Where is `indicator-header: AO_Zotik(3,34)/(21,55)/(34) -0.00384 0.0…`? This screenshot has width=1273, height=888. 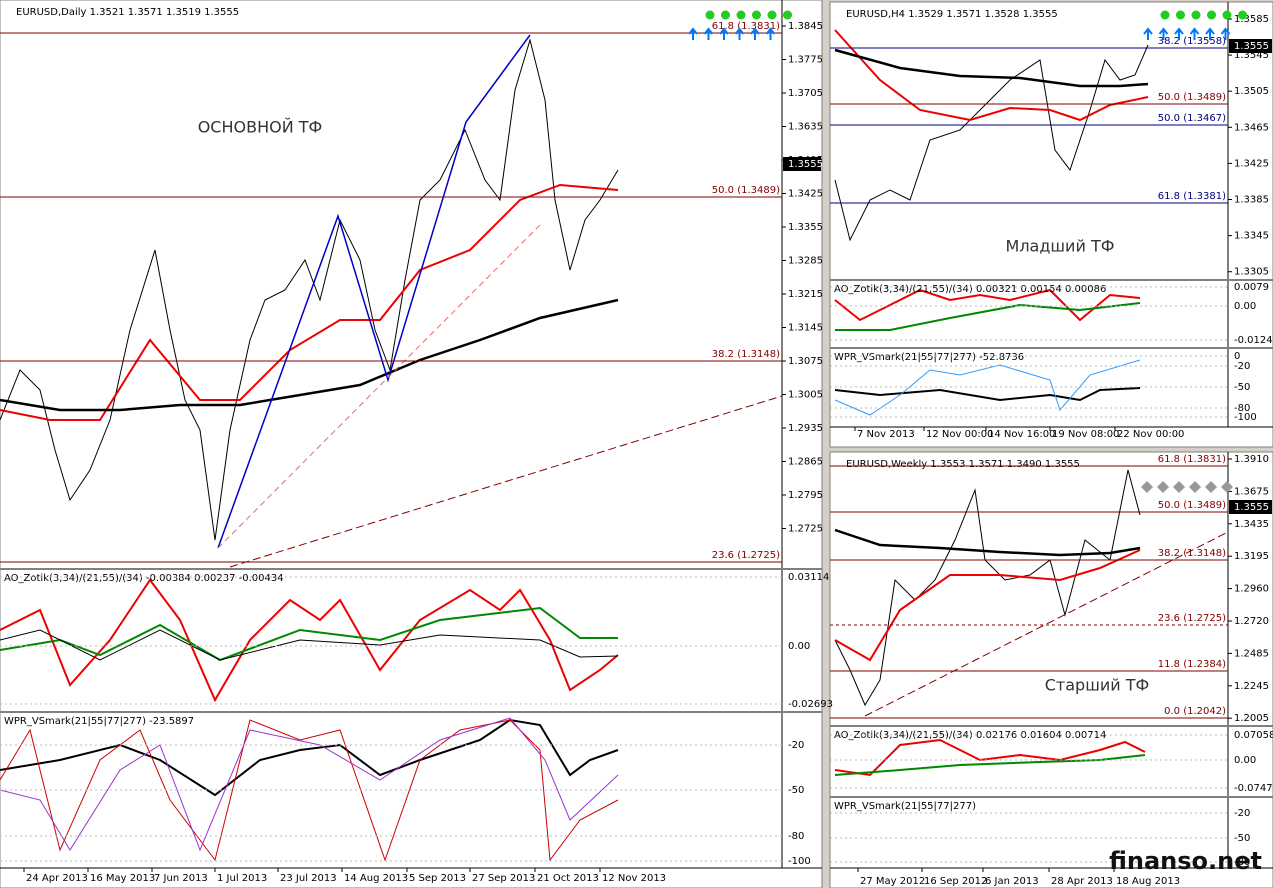
indicator-header: AO_Zotik(3,34)/(21,55)/(34) -0.00384 0.0… is located at coordinates (144, 578).